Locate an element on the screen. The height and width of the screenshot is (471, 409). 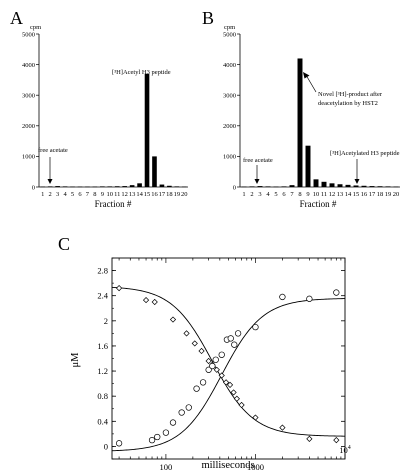
panel-a-ytick-label: 3000 is located at coordinates (28, 96).